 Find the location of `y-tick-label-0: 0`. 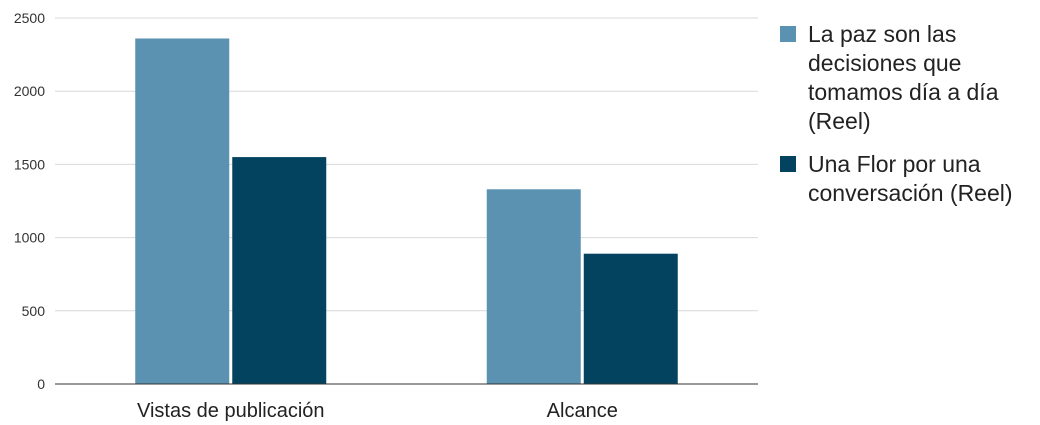

y-tick-label-0: 0 is located at coordinates (41, 384).